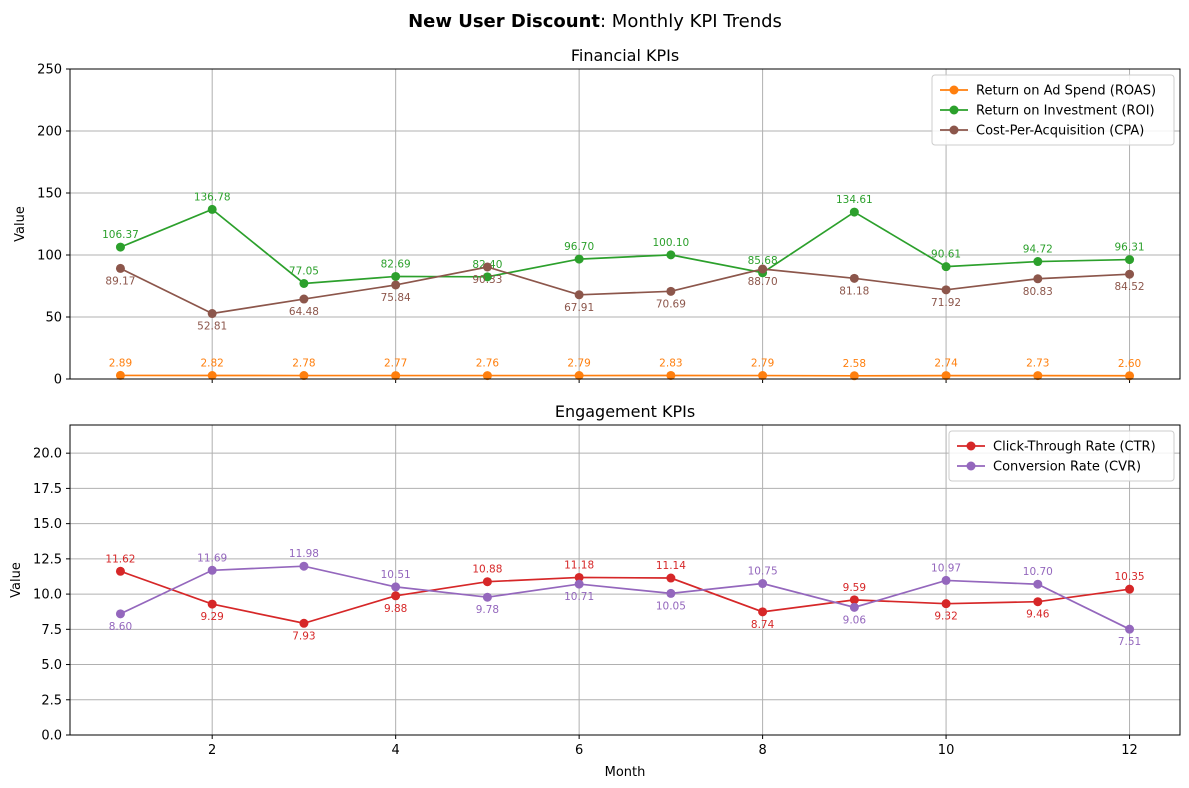  I want to click on legend-marker-return-on-ad-spend-roas, so click(954, 90).